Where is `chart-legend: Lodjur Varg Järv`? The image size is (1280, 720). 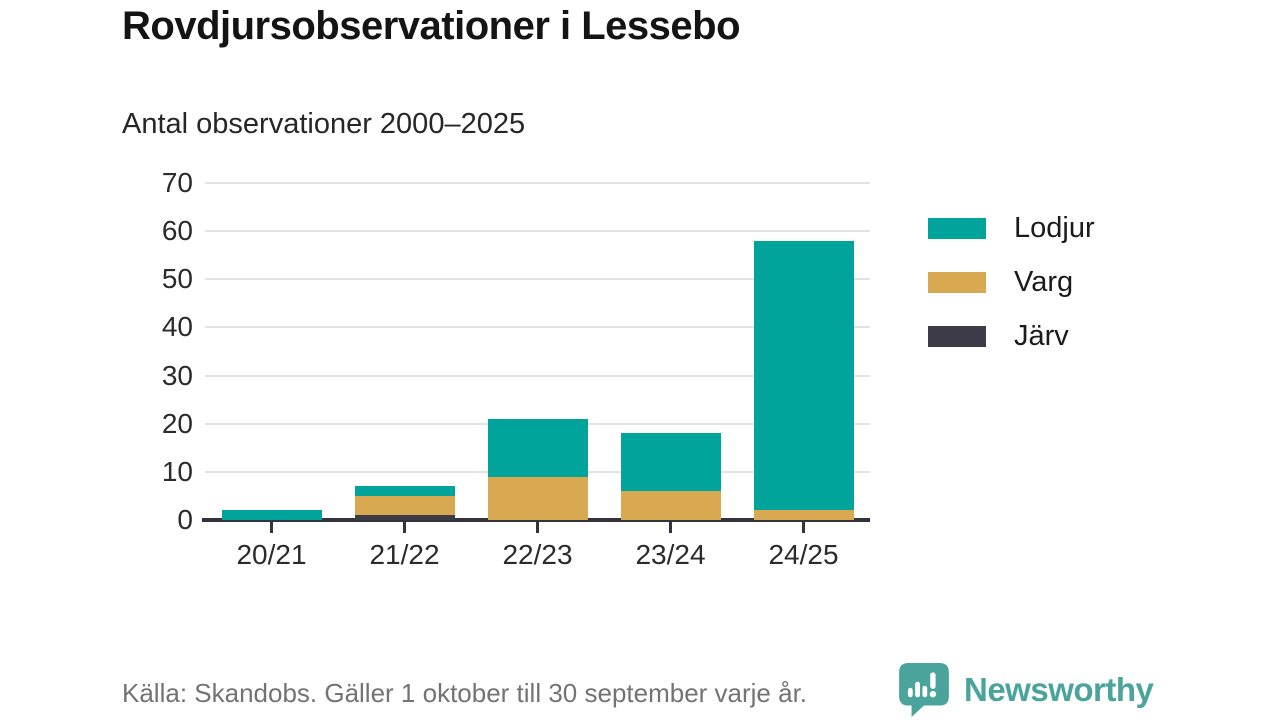
chart-legend: Lodjur Varg Järv is located at coordinates (1011, 295).